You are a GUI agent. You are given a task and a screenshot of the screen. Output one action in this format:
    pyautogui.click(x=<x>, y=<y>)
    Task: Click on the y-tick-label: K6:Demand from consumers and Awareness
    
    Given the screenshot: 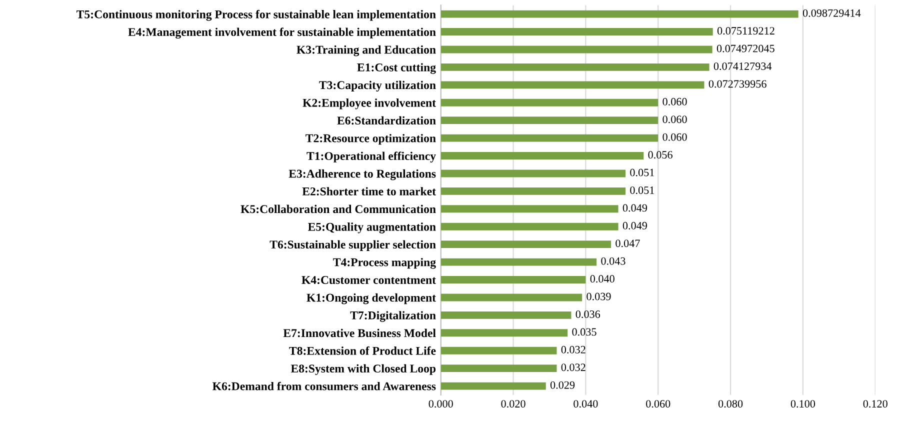 What is the action you would take?
    pyautogui.click(x=324, y=386)
    